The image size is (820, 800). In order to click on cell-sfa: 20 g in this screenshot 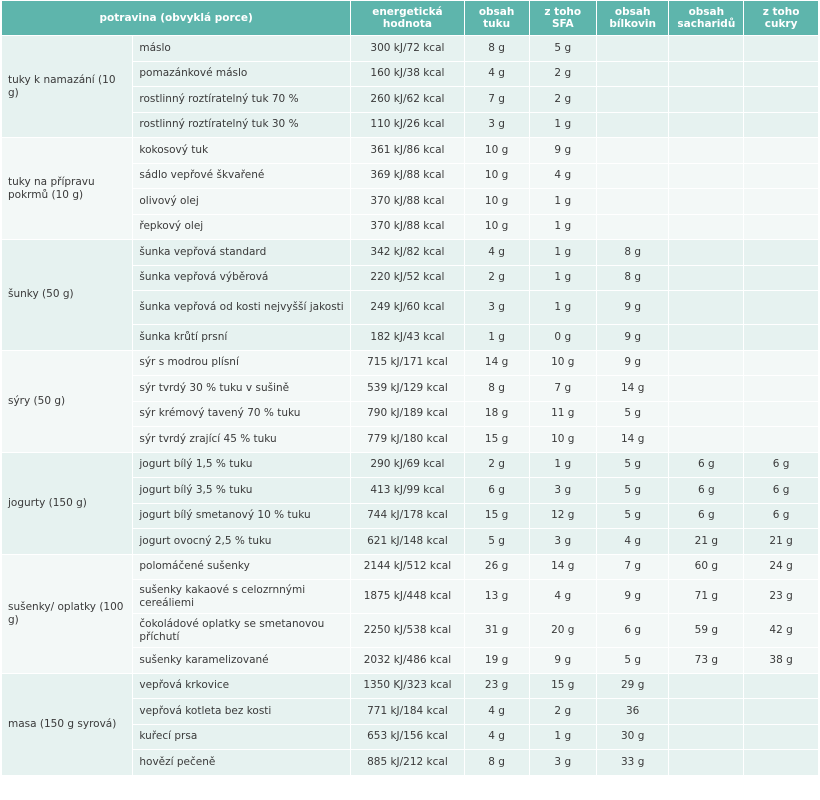, I will do `click(562, 630)`.